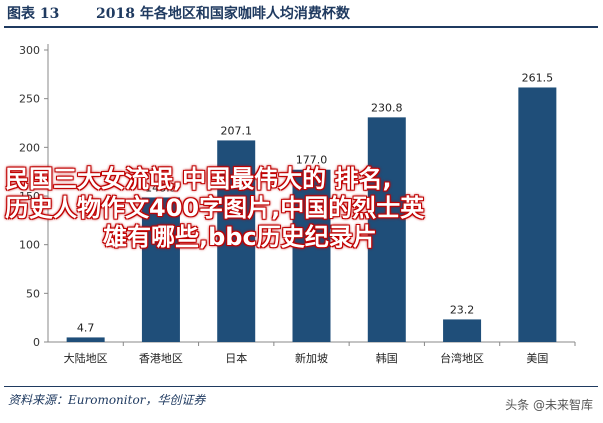 The image size is (603, 423). Describe the element at coordinates (537, 358) in the screenshot. I see `x-tick-label: 美国` at that location.